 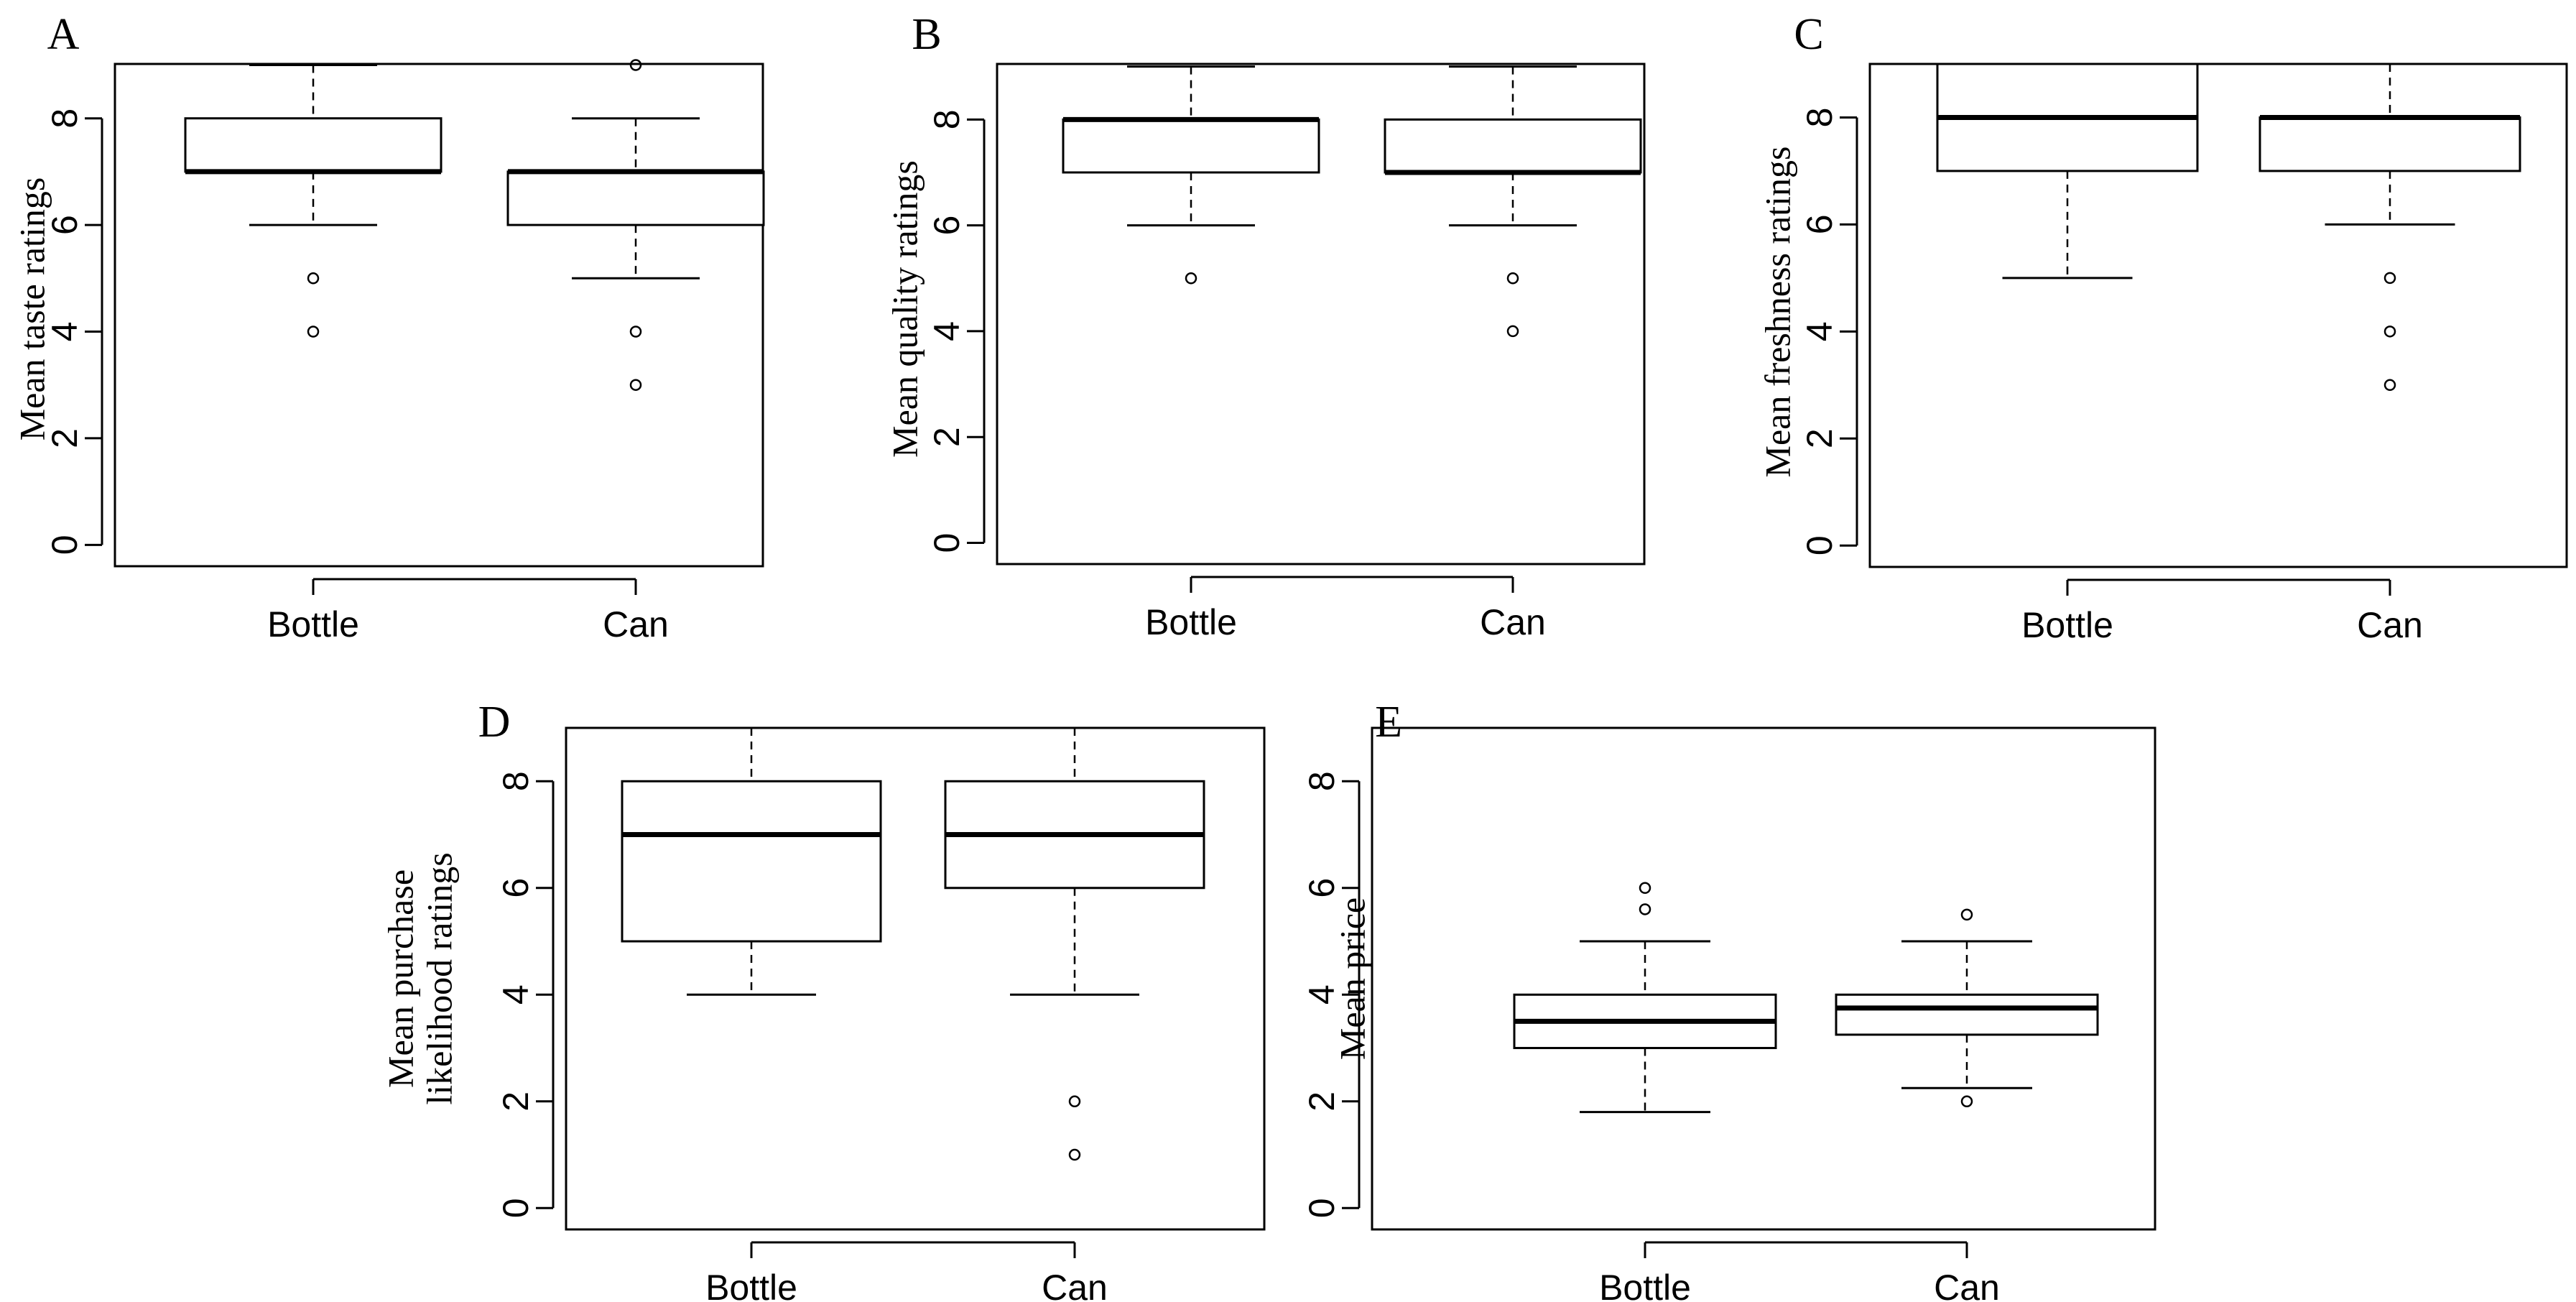 What do you see at coordinates (313, 624) in the screenshot?
I see `panel-a-x-tick-label: Bottle` at bounding box center [313, 624].